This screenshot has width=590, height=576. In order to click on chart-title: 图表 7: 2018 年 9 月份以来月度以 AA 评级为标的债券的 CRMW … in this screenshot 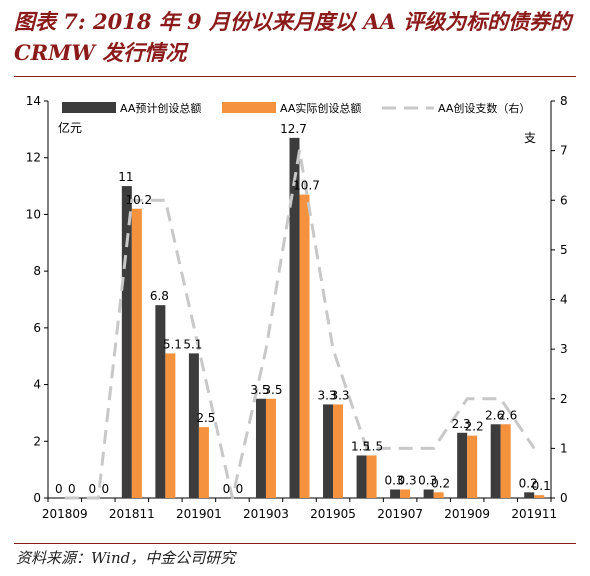, I will do `click(293, 37)`.